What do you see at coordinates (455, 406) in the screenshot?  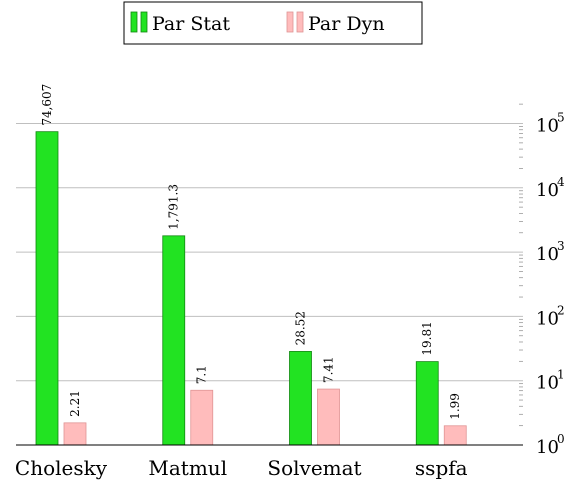 I see `data-label: 1.99` at bounding box center [455, 406].